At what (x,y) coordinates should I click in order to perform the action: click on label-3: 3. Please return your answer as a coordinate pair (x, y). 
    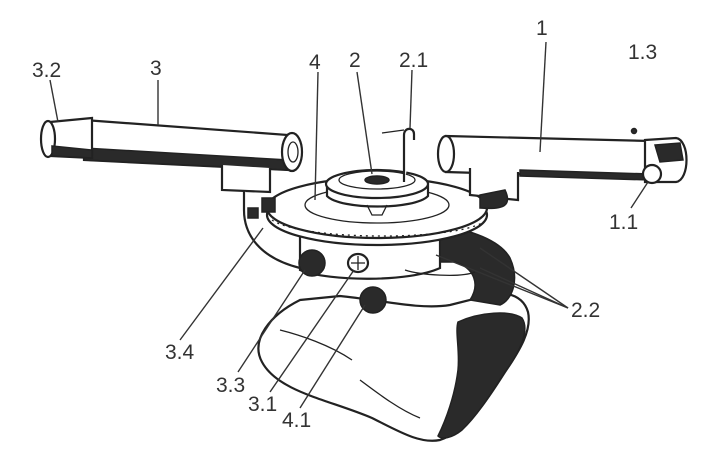
    Looking at the image, I should click on (156, 68).